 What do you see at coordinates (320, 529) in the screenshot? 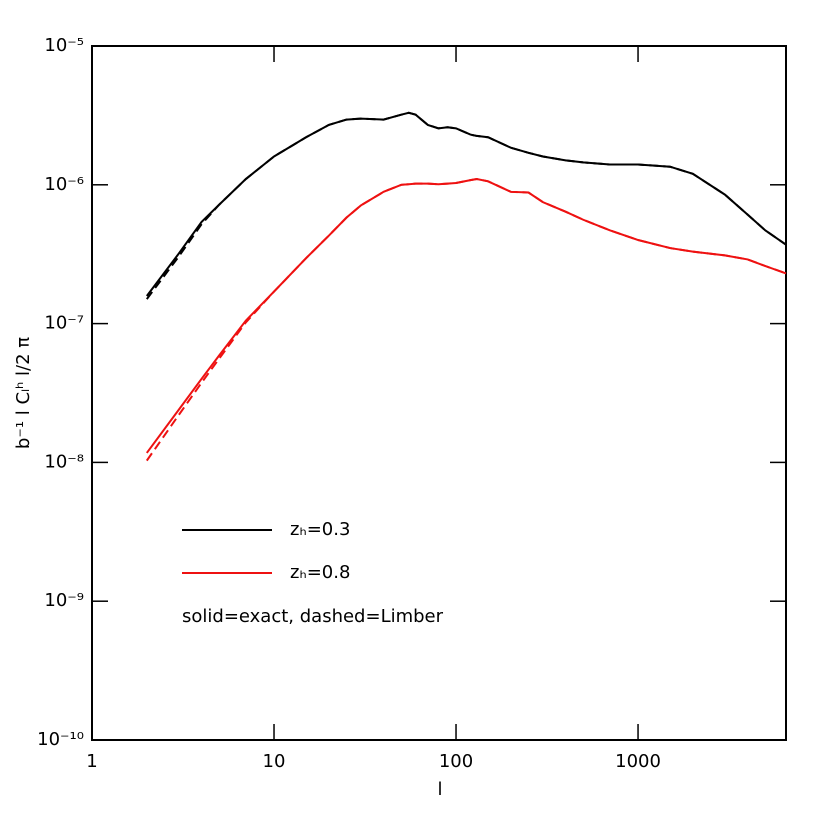
I see `legend-label: zₕ=0.3` at bounding box center [320, 529].